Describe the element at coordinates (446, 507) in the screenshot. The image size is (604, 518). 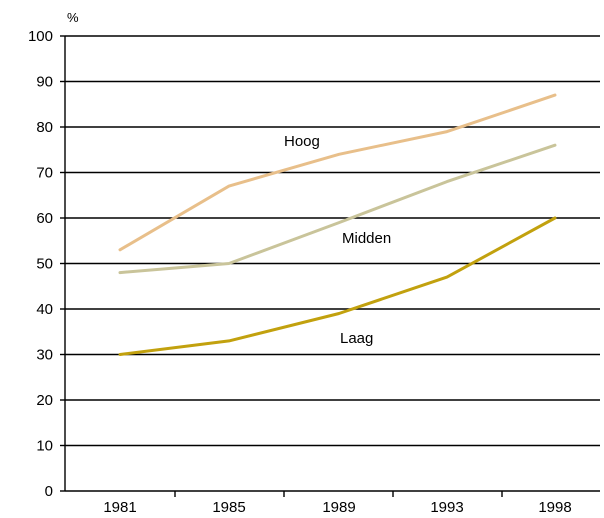
I see `x-tick-label: 1993` at that location.